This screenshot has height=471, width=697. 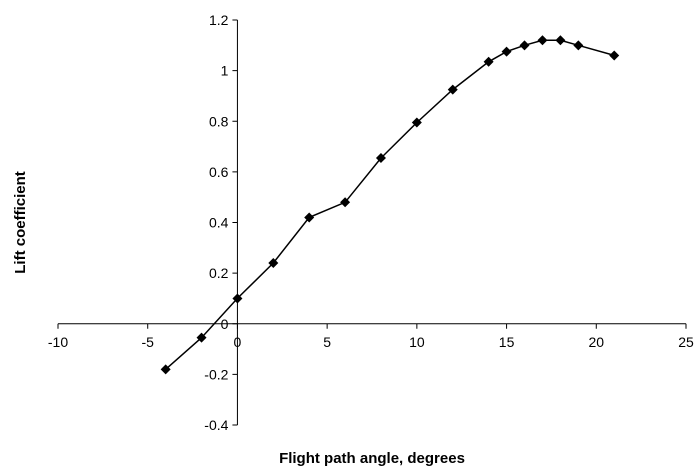 What do you see at coordinates (238, 342) in the screenshot?
I see `x-tick-label: 0` at bounding box center [238, 342].